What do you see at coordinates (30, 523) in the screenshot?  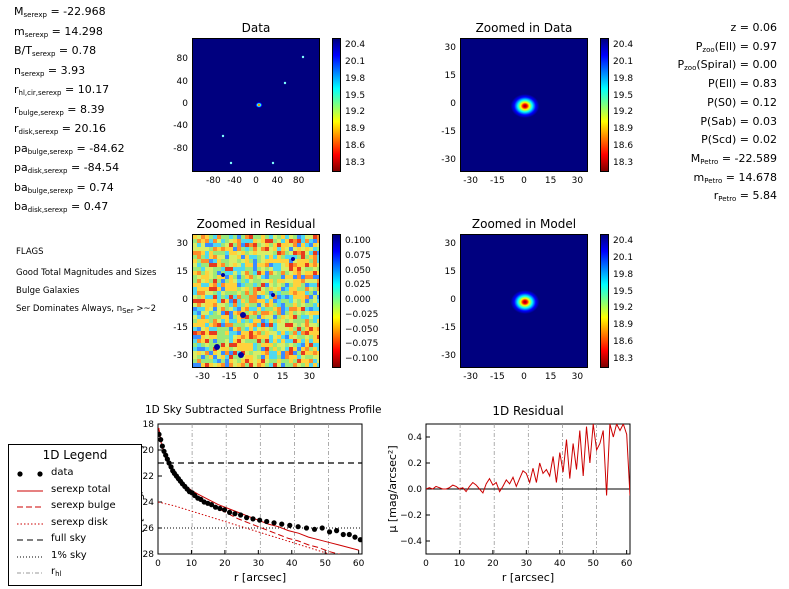 I see `legend-swatch` at bounding box center [30, 523].